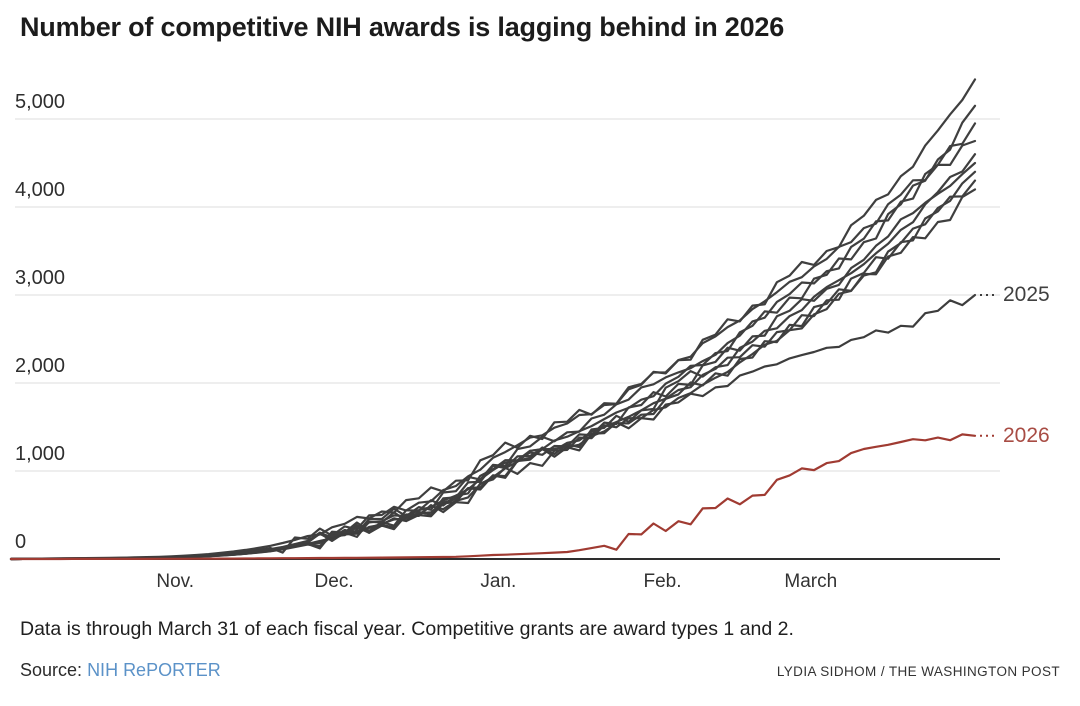 Image resolution: width=1080 pixels, height=706 pixels. I want to click on x-tick-label: Feb., so click(662, 581).